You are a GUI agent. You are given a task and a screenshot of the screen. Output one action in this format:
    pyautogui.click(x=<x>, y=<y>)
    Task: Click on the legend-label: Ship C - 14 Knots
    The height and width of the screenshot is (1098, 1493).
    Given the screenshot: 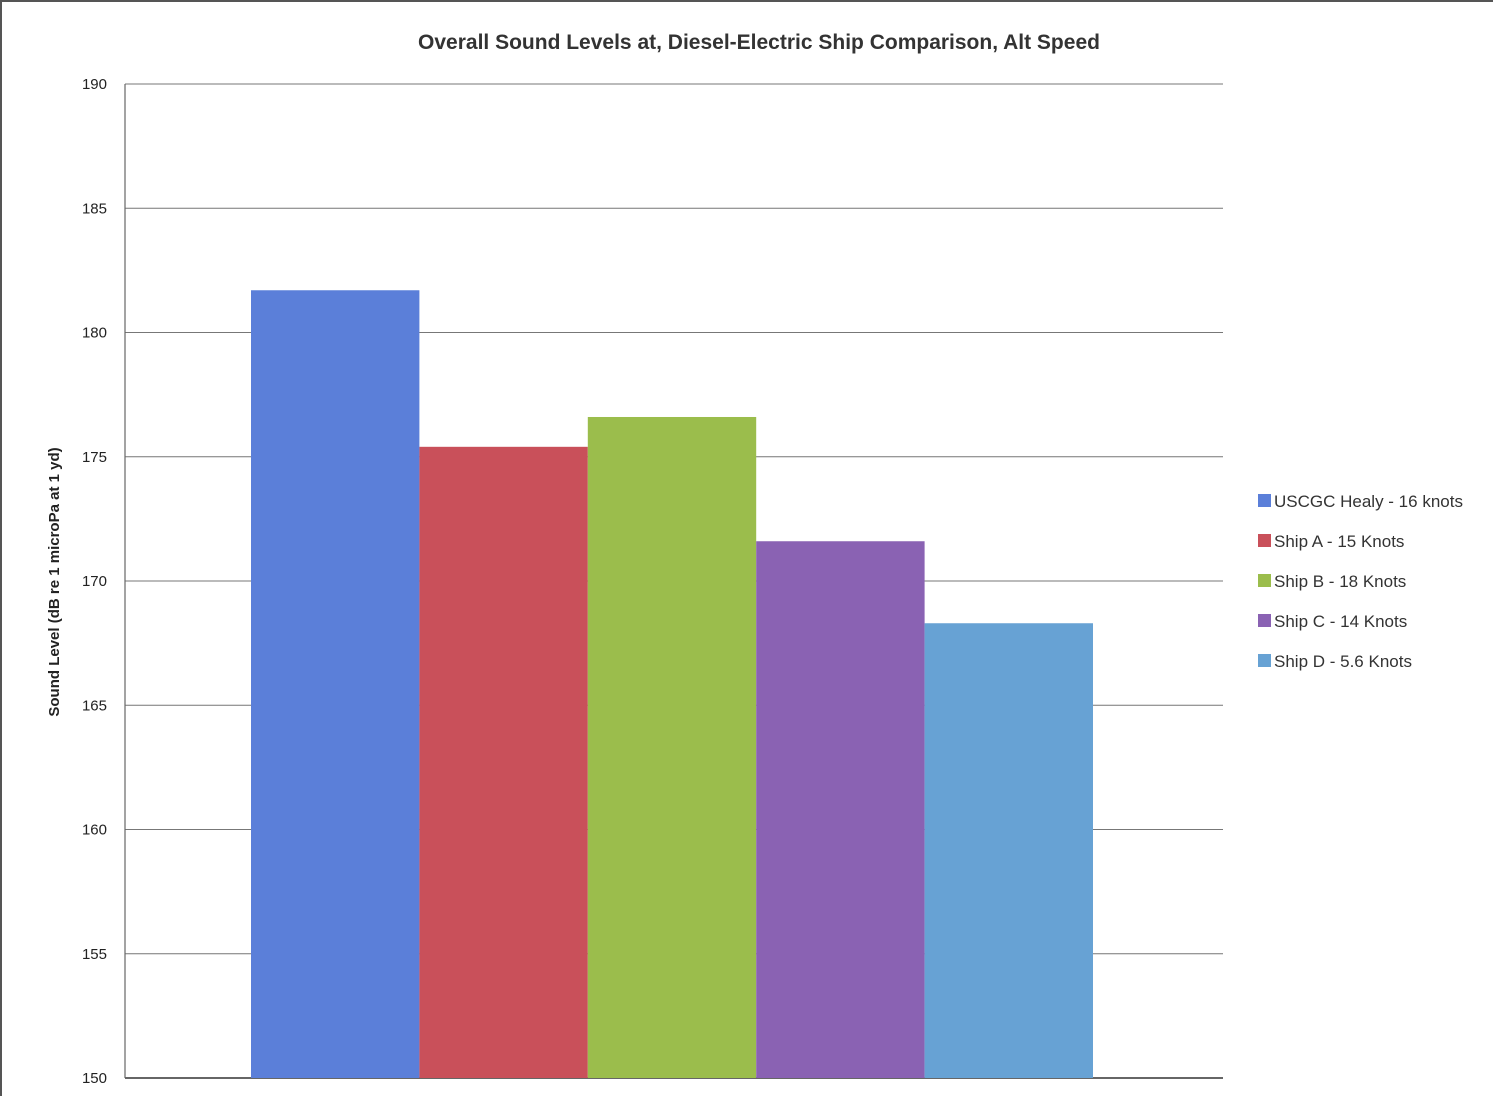 What is the action you would take?
    pyautogui.click(x=1340, y=621)
    